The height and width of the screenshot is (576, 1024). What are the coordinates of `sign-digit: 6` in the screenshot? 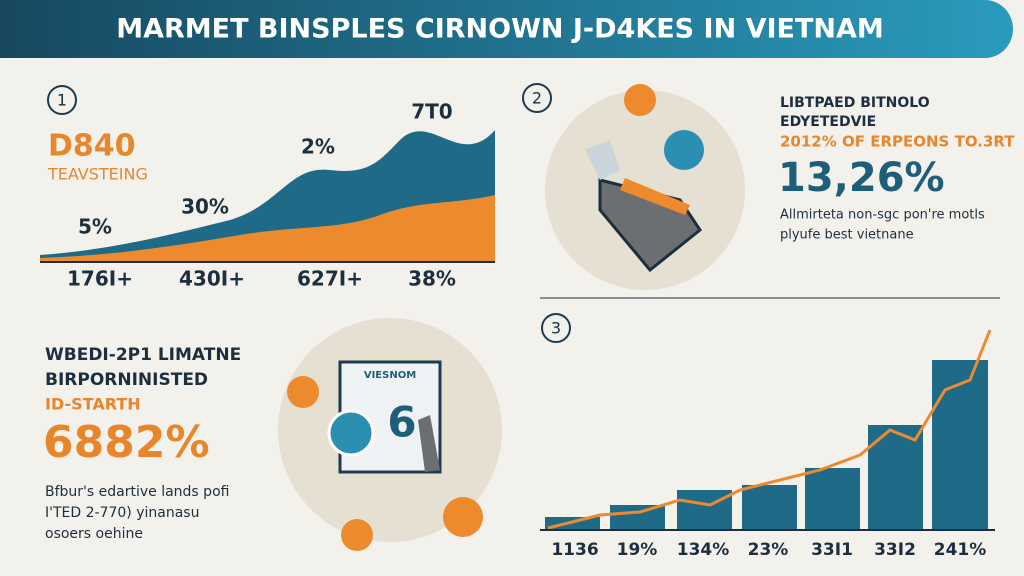 It's located at (401, 422).